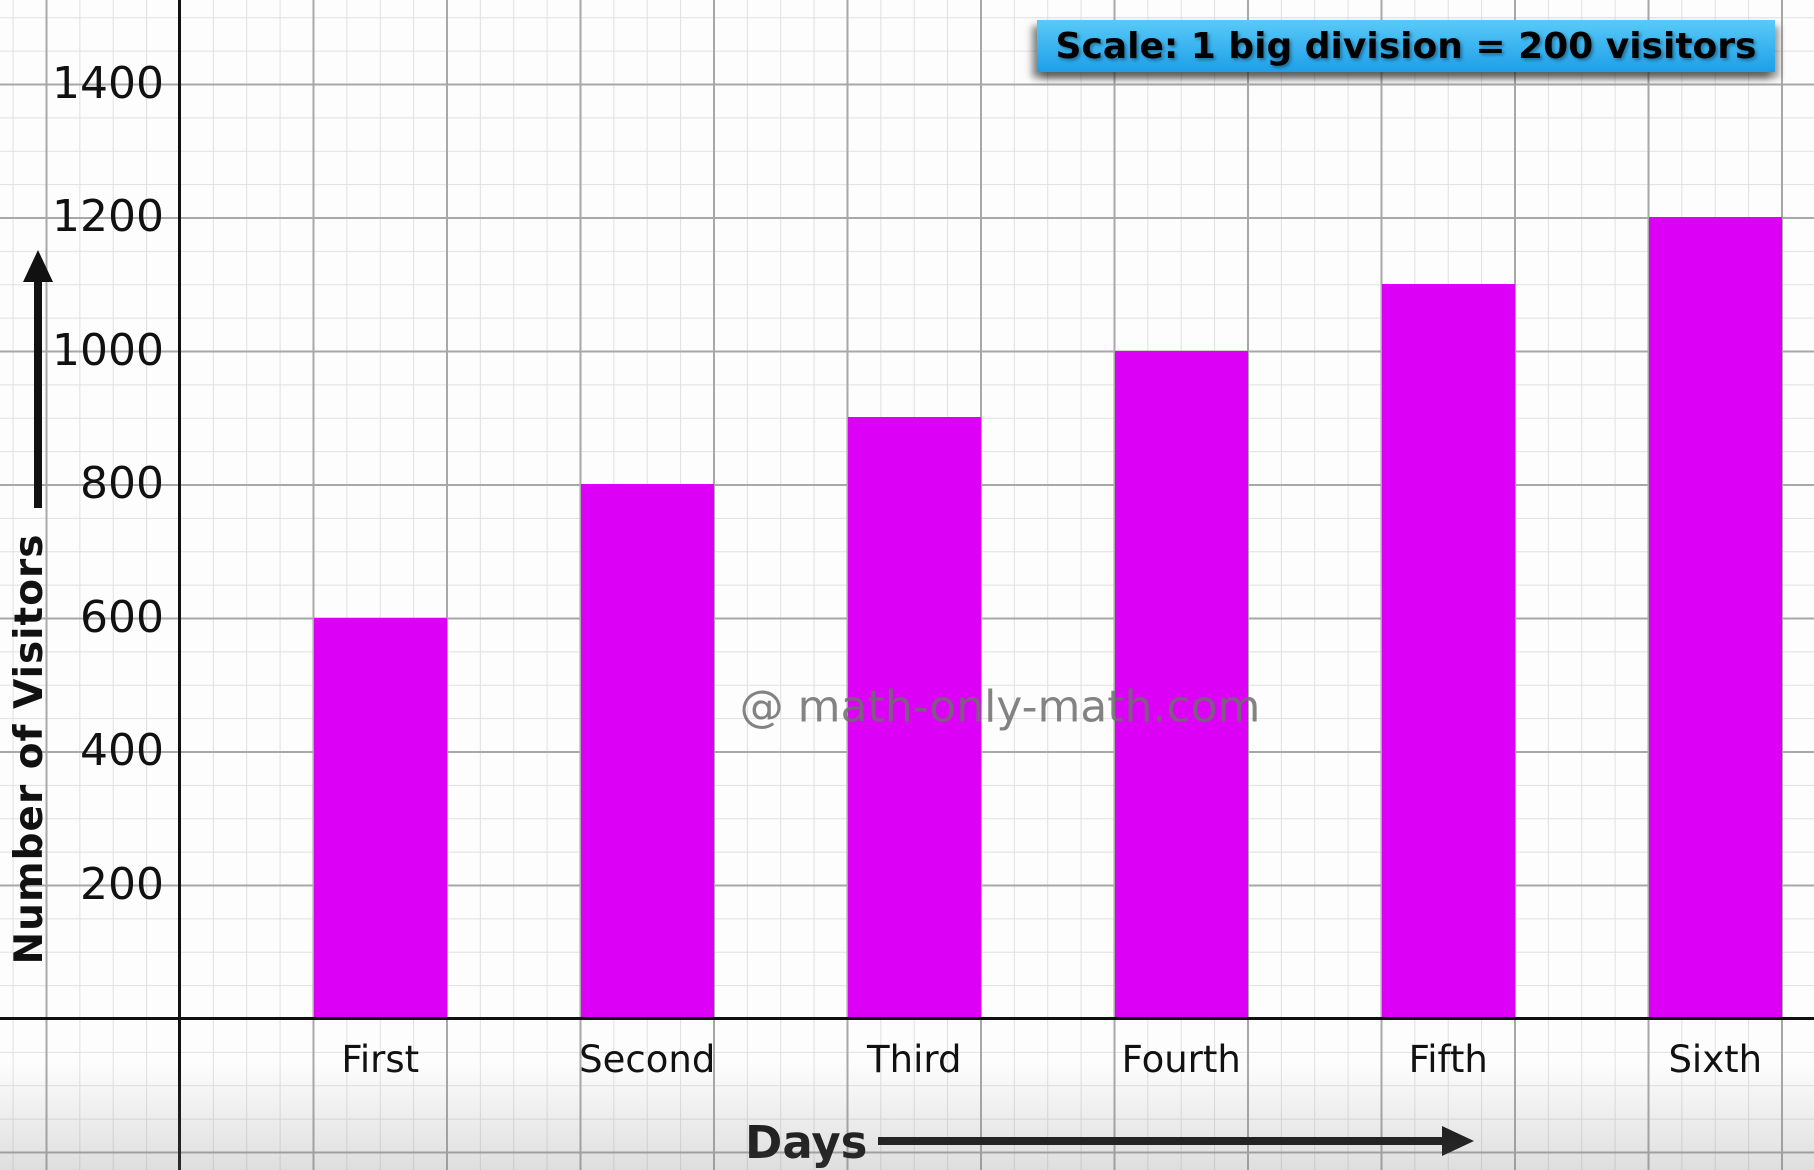 This screenshot has height=1170, width=1814. I want to click on scale-note-box: Scale: 1 big division = 200 visitors, so click(1406, 46).